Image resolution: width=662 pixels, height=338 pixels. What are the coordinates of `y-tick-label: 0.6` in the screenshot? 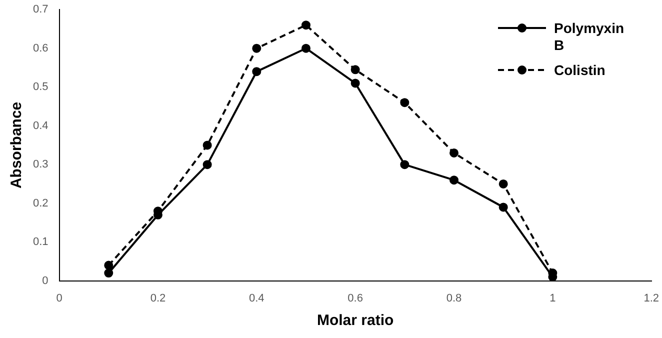 It's located at (40, 48).